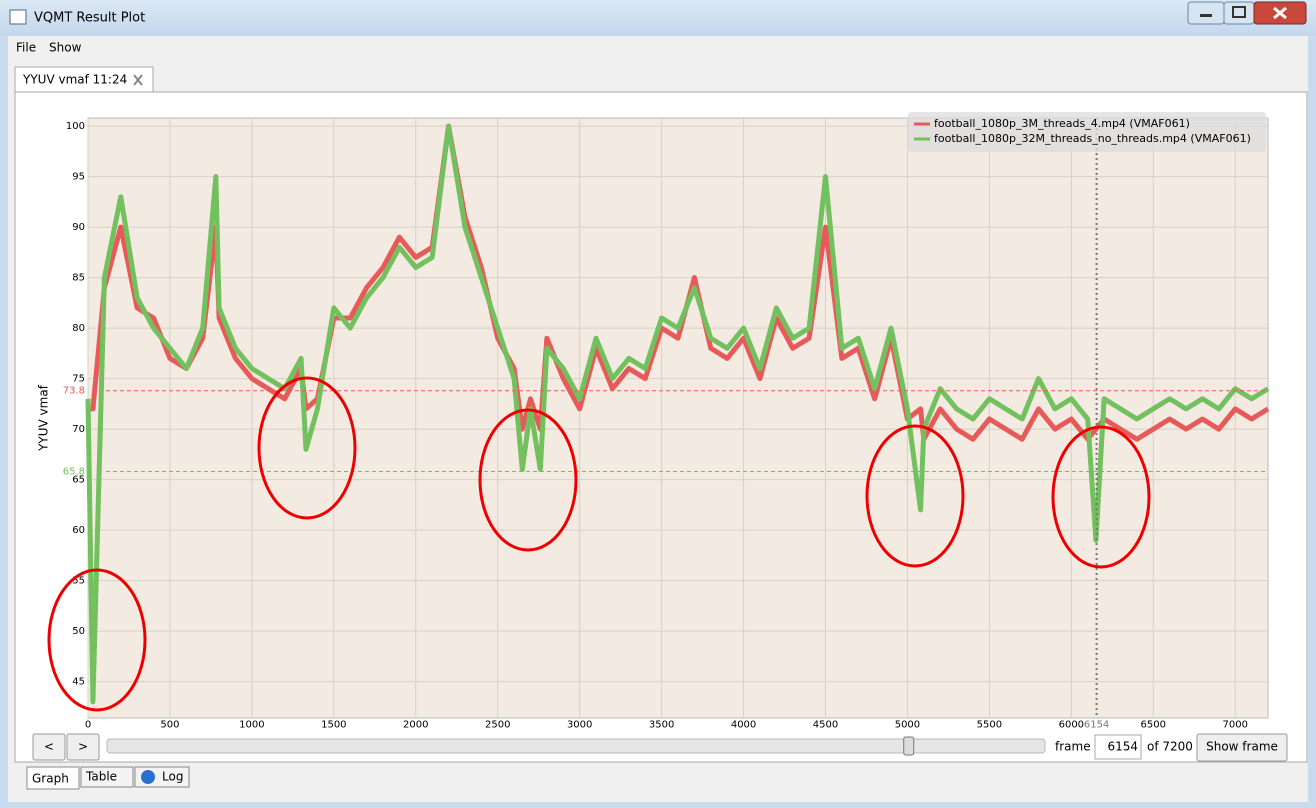  What do you see at coordinates (579, 724) in the screenshot?
I see `x-tick-label: 3000` at bounding box center [579, 724].